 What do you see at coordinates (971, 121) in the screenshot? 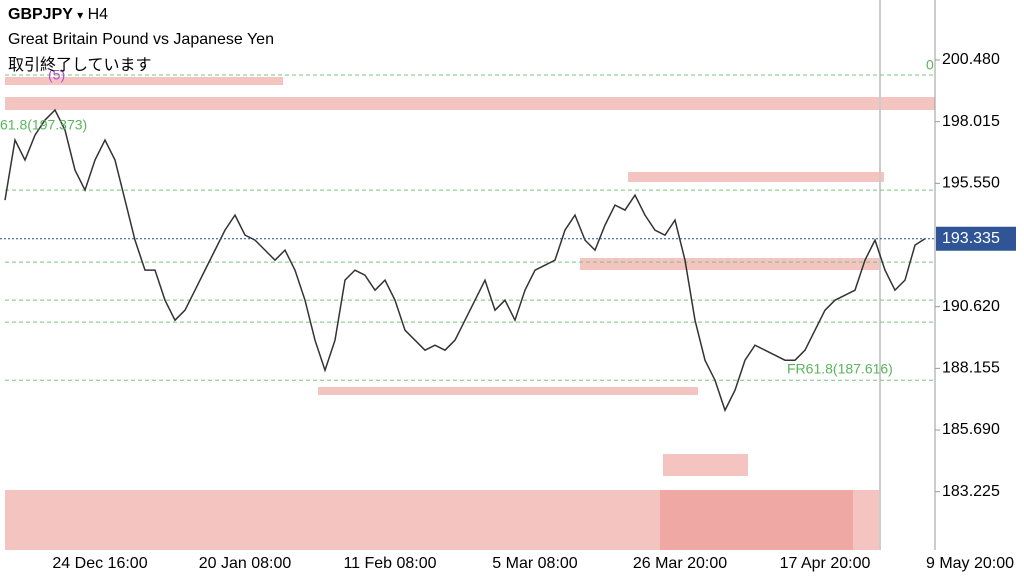
I see `price-label: 198.015` at bounding box center [971, 121].